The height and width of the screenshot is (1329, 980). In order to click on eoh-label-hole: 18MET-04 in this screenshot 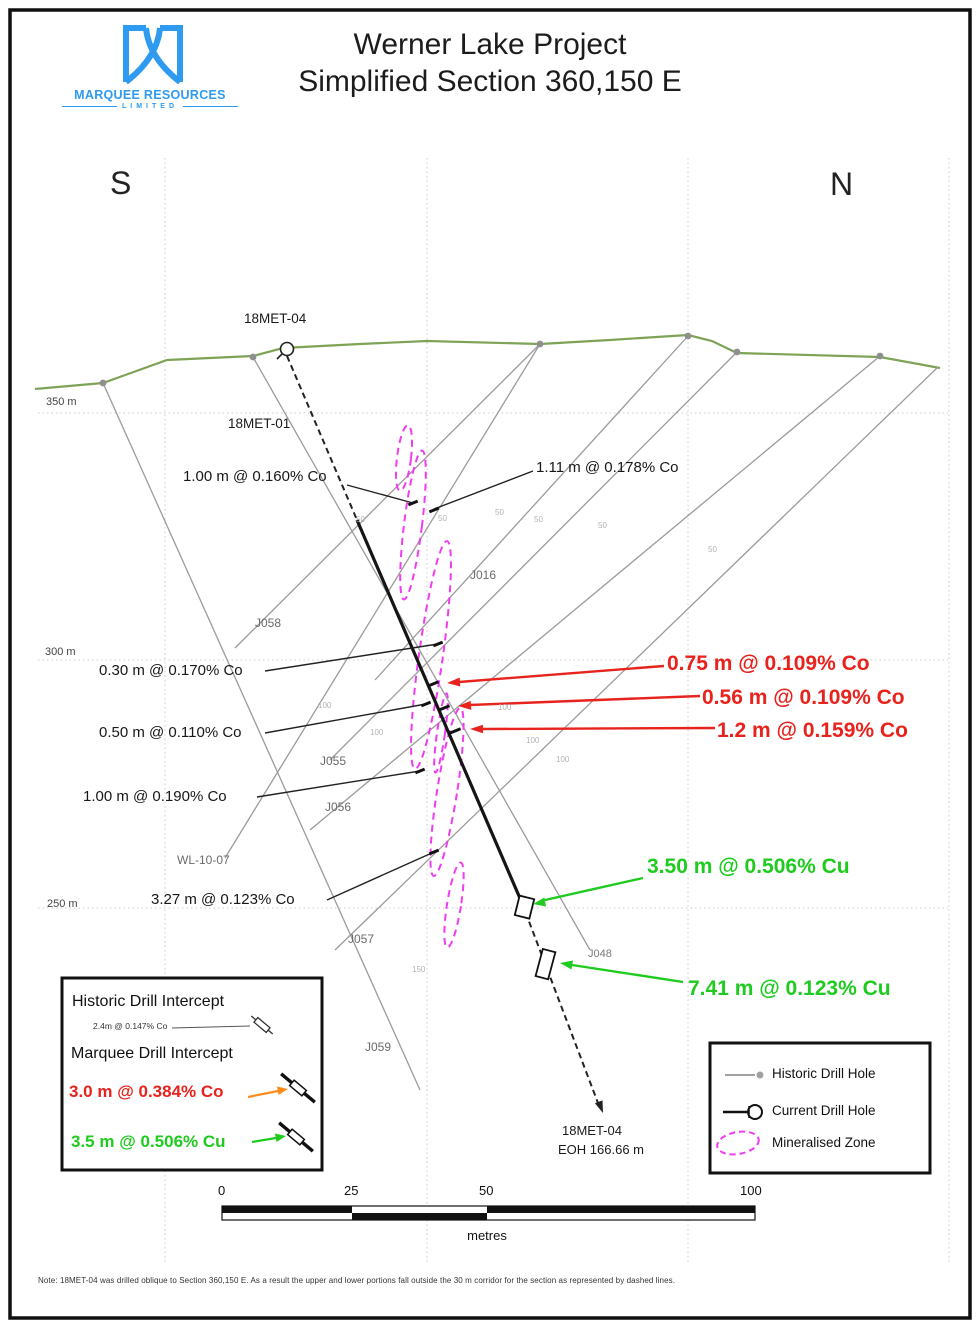, I will do `click(592, 1130)`.